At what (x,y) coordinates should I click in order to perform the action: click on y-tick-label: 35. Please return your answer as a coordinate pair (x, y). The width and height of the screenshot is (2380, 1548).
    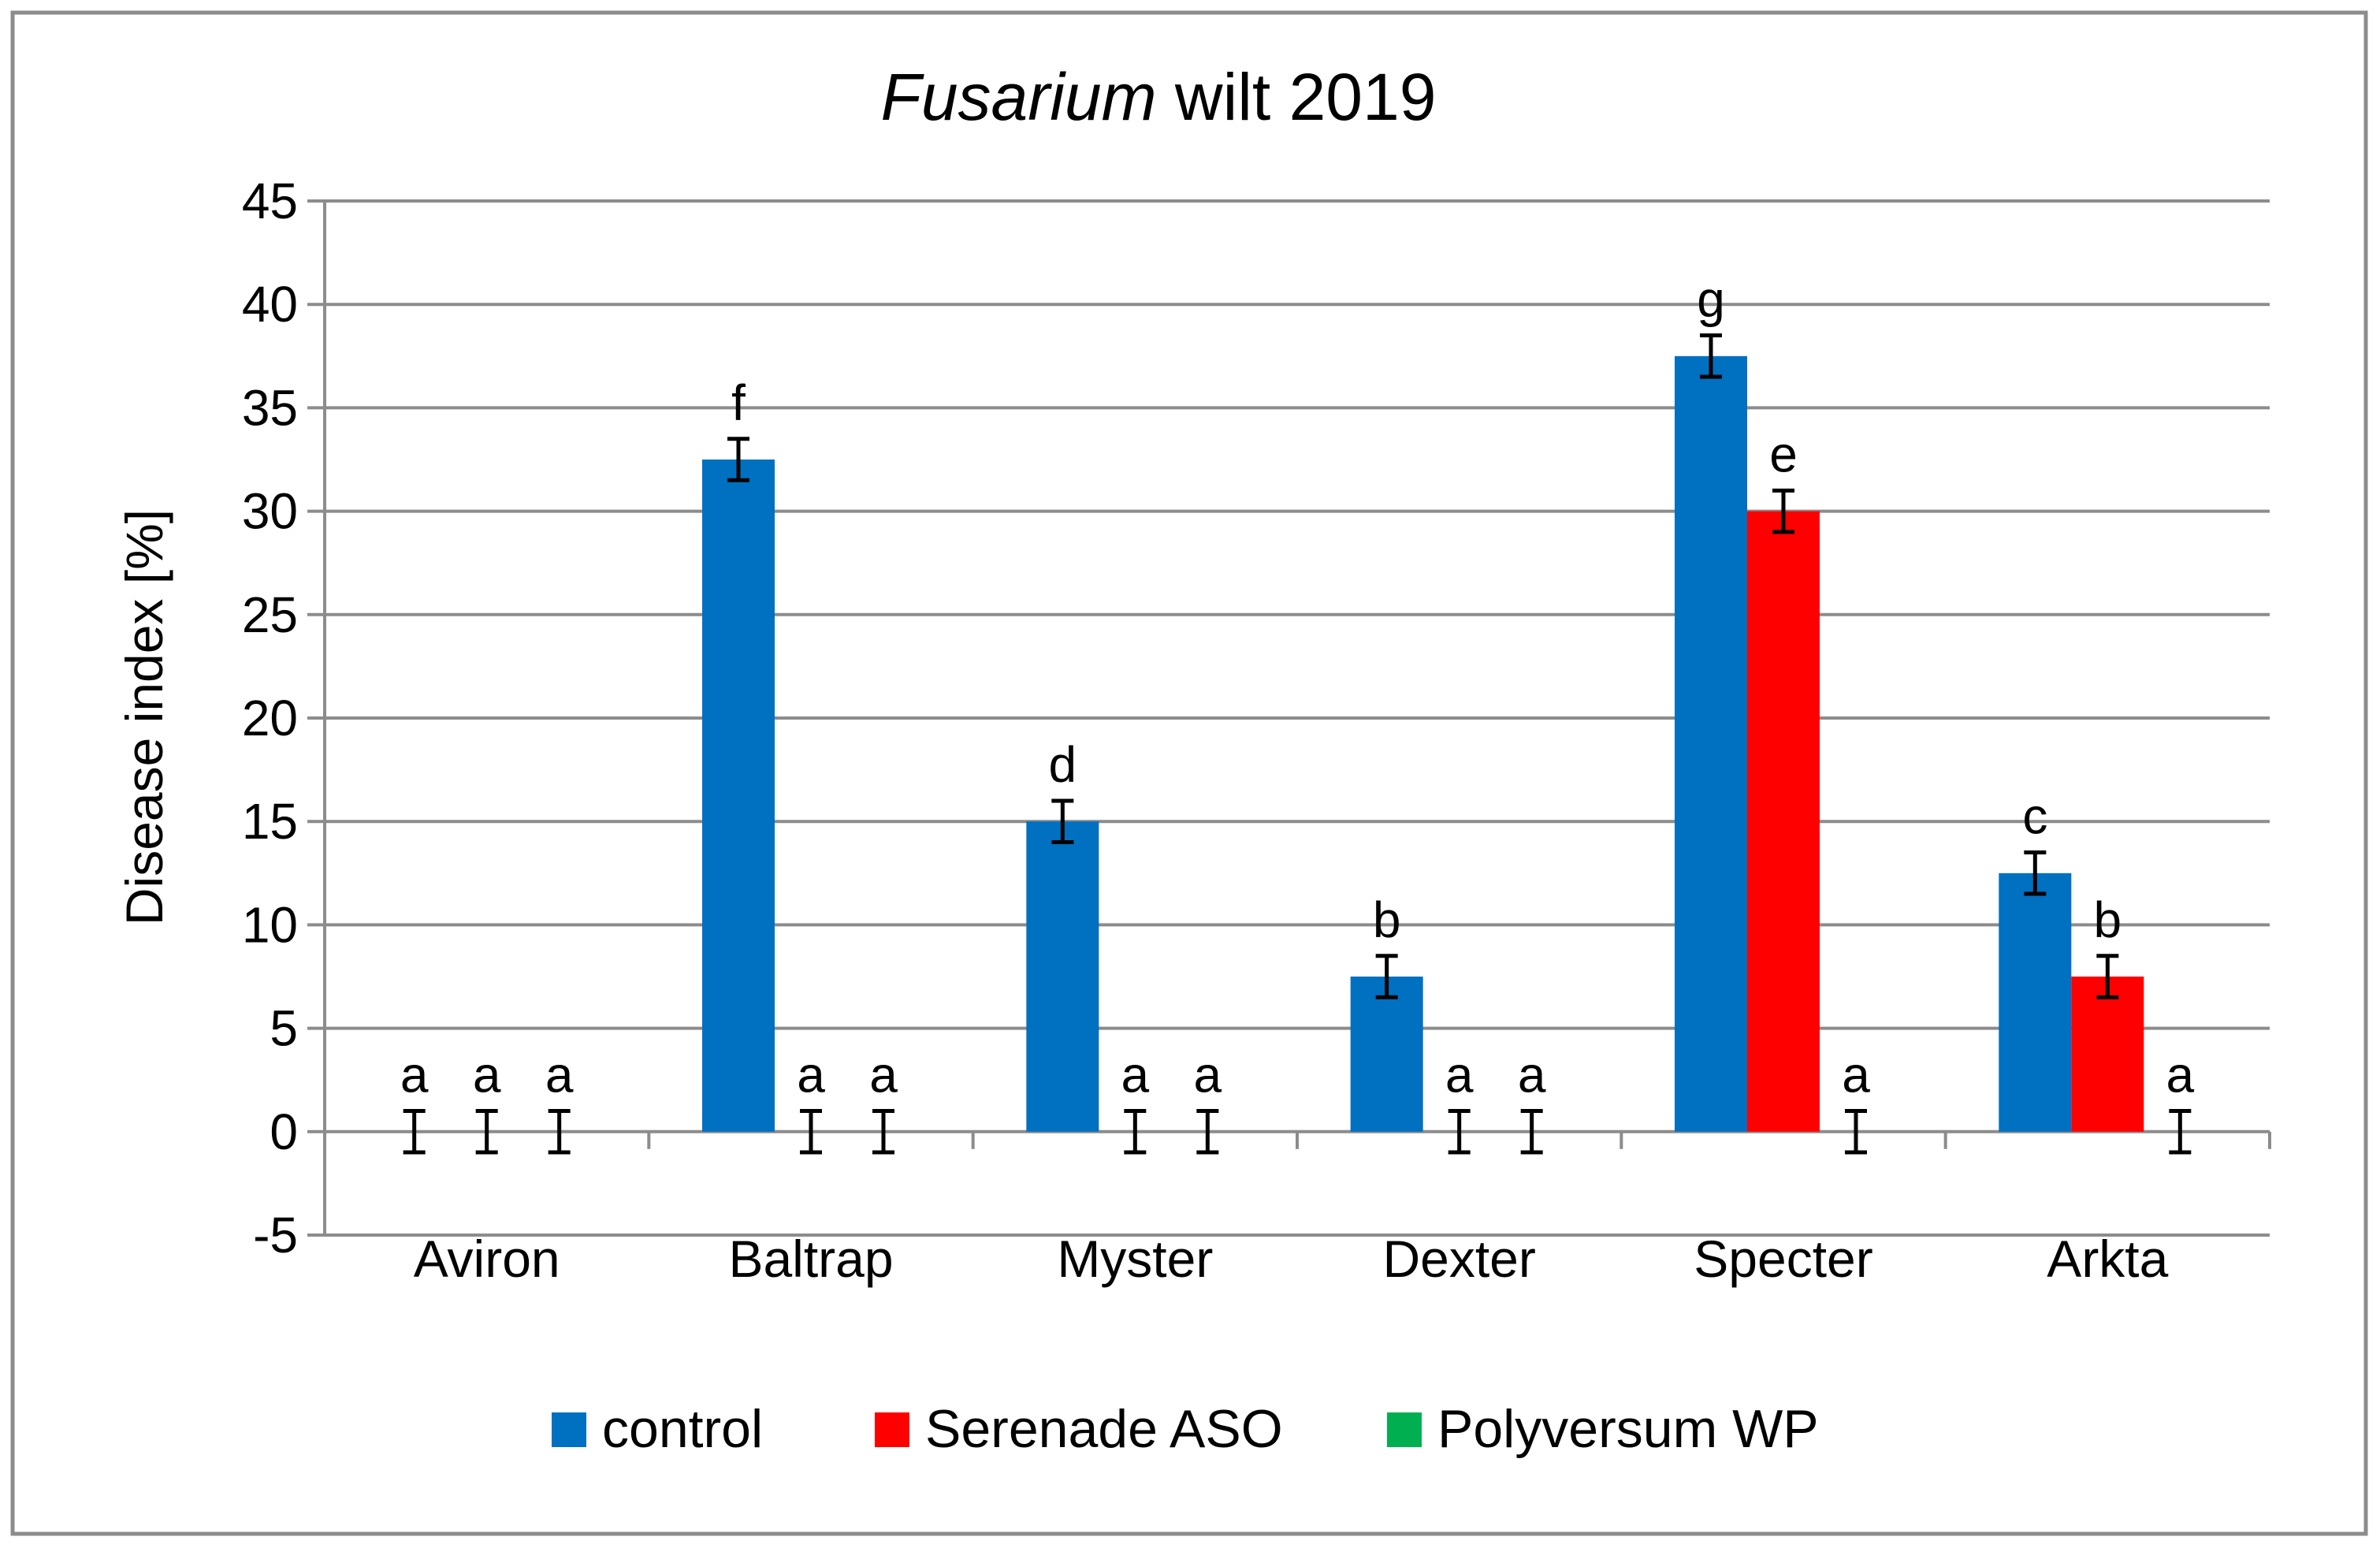
    Looking at the image, I should click on (270, 407).